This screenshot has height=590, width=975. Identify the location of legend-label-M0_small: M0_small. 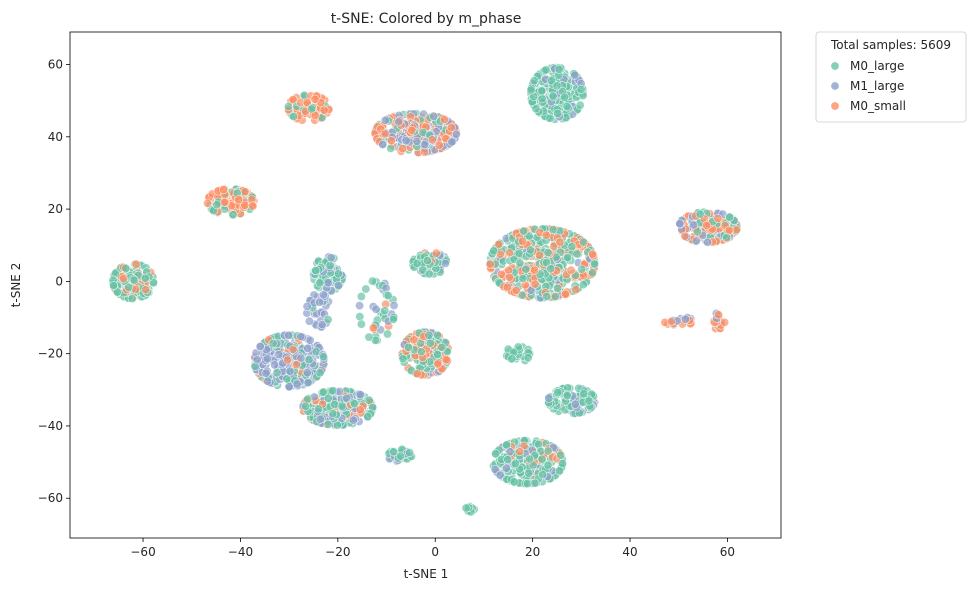
(878, 106).